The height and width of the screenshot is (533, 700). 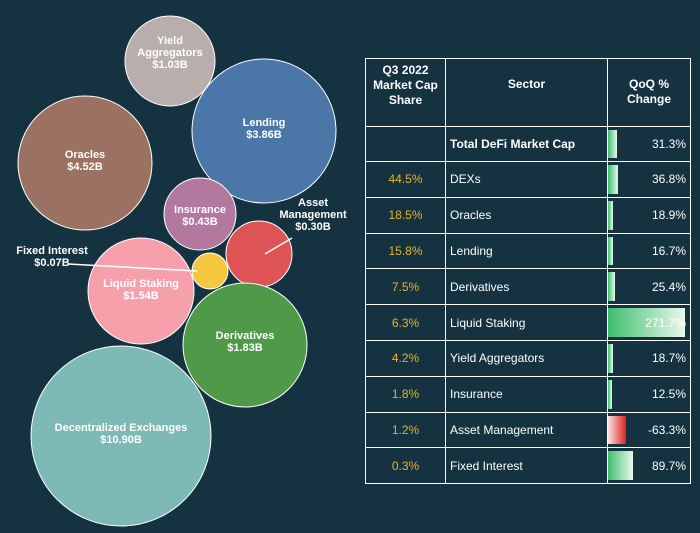 What do you see at coordinates (405, 85) in the screenshot?
I see `header-share-line-2: Market Cap` at bounding box center [405, 85].